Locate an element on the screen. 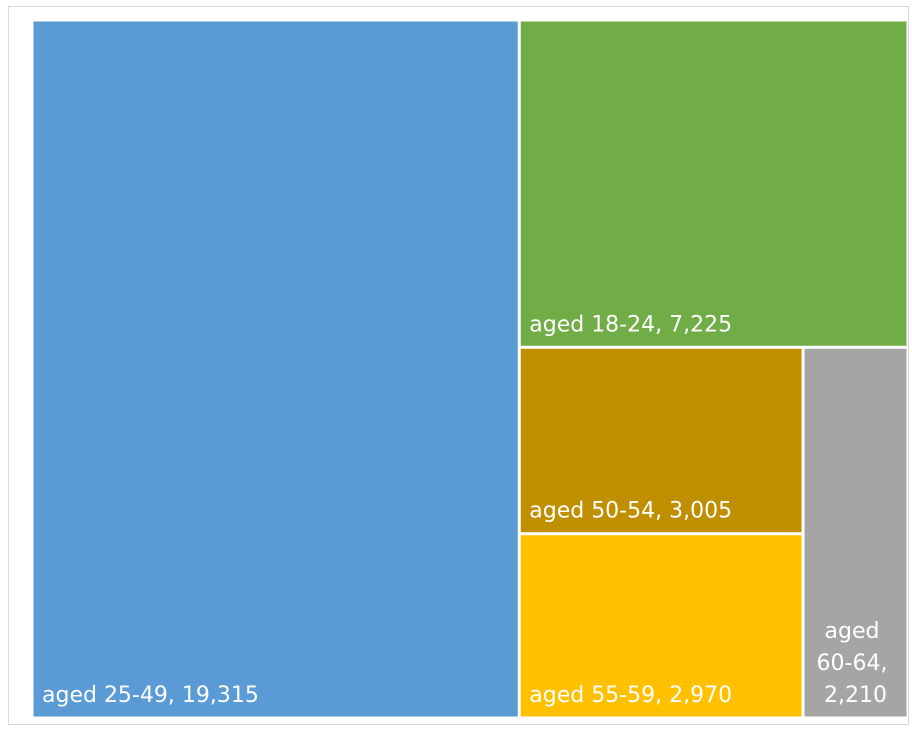 This screenshot has width=912, height=730. tile-label-line: 2,210 is located at coordinates (855, 695).